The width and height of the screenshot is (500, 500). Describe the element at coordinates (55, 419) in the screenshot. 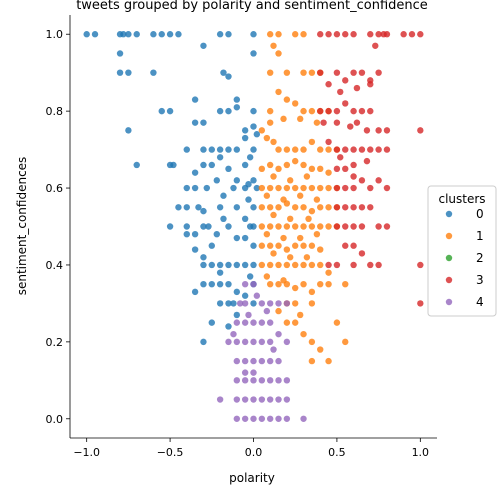

I see `y-tick-label: 0.0` at that location.